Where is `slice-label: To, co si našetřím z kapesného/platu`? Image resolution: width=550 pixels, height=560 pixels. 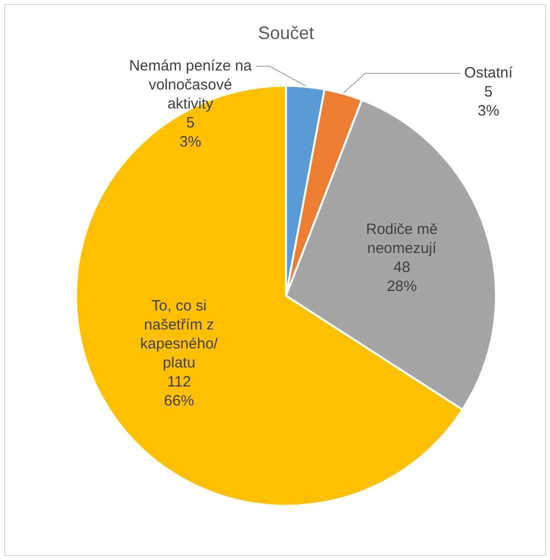
slice-label: To, co si našetřím z kapesného/platu is located at coordinates (179, 335).